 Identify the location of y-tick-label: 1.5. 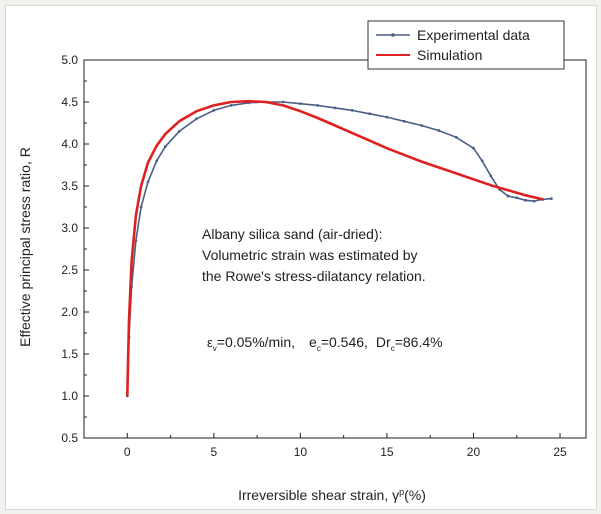
(69, 354).